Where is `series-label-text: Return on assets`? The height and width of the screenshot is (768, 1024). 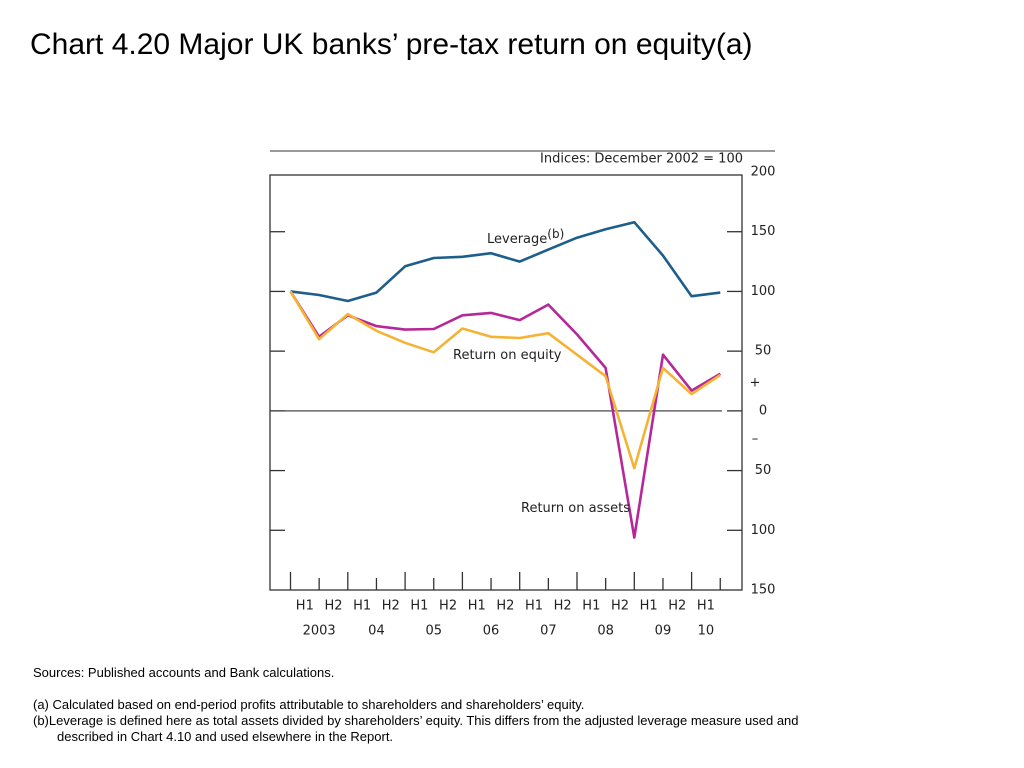
series-label-text: Return on assets is located at coordinates (575, 508).